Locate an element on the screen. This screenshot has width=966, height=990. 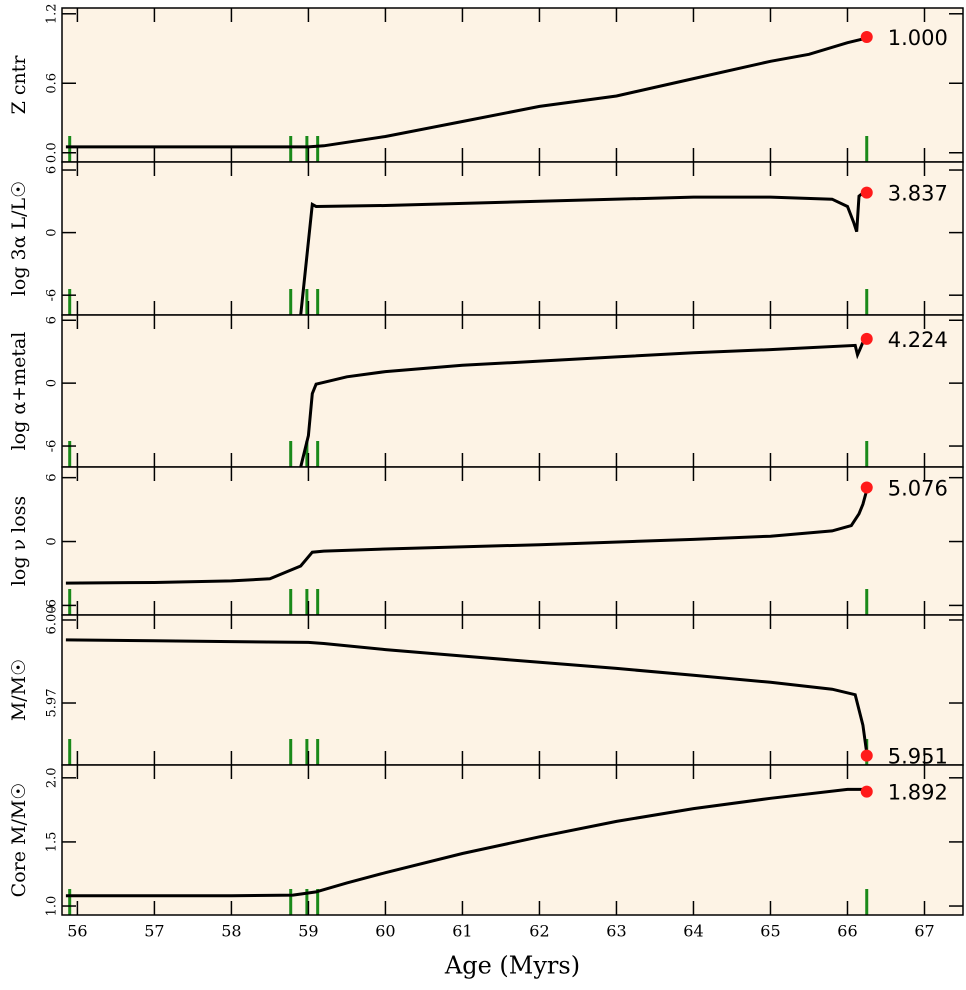
panel-frame is located at coordinates (512, 840).